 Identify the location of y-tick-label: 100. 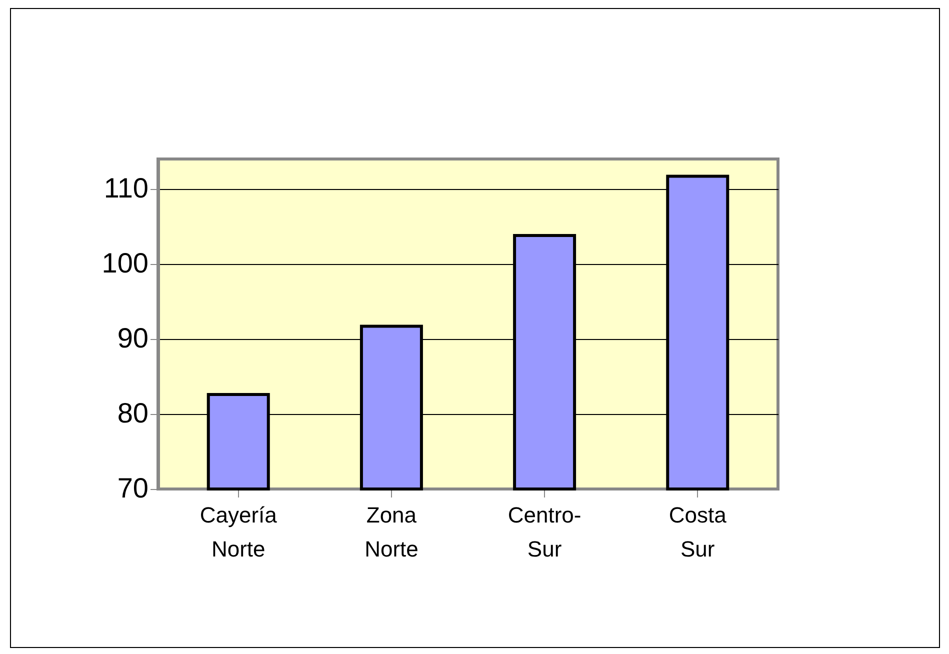
(125, 263).